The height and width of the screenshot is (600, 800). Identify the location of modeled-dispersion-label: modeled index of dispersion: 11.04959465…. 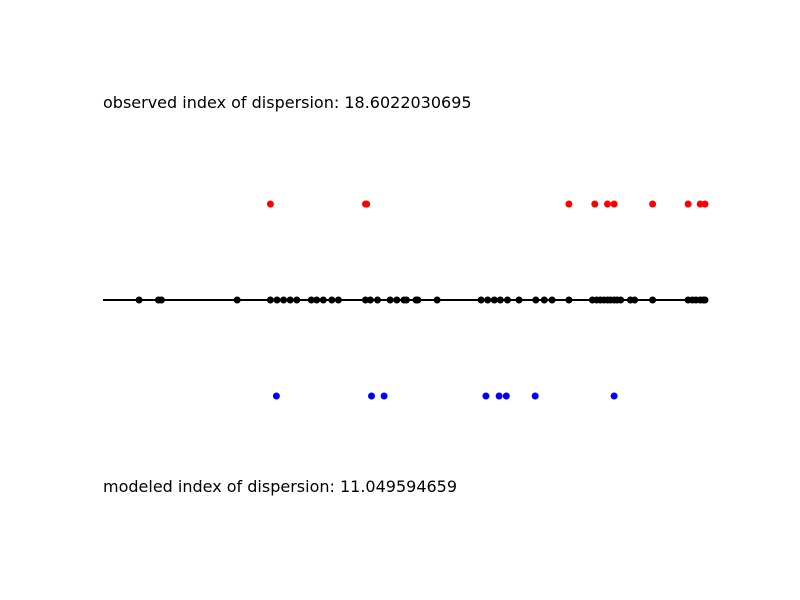
(280, 486).